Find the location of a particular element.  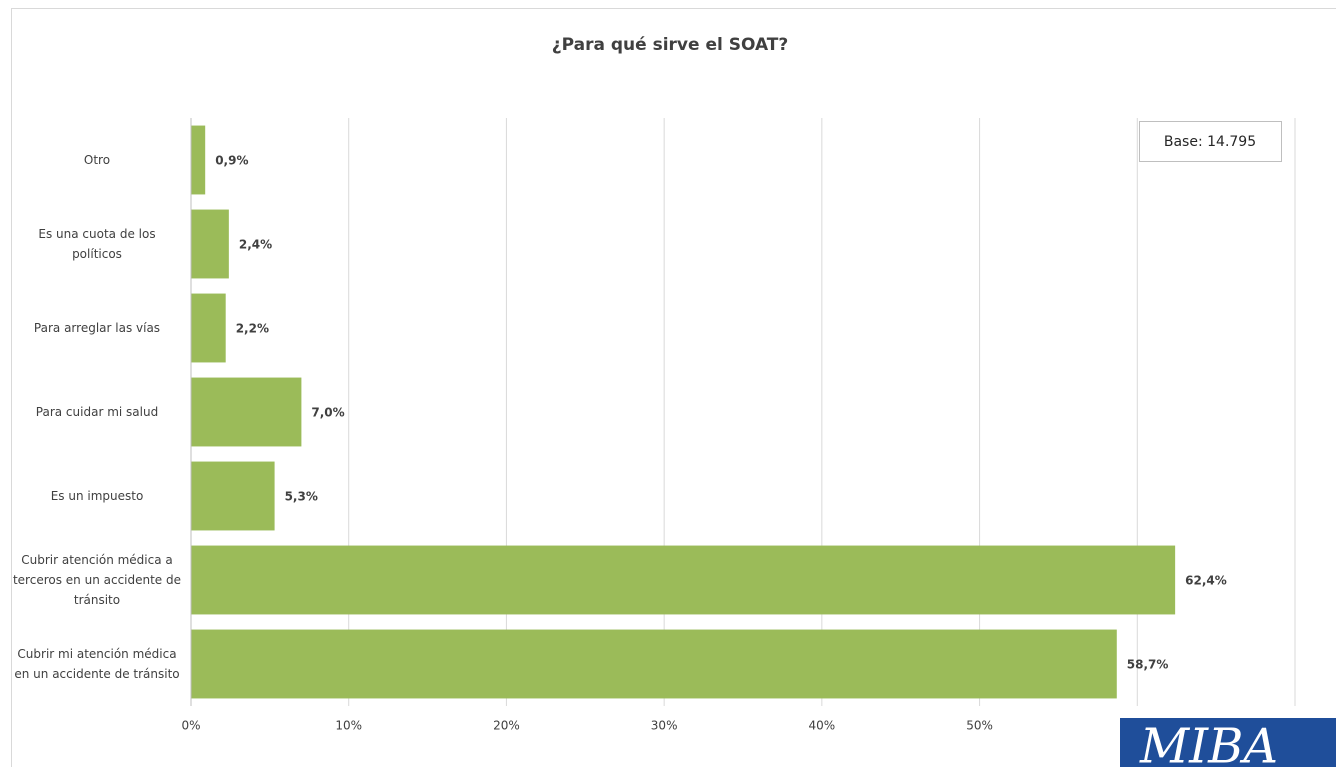

data-label: 2,4% is located at coordinates (255, 245).